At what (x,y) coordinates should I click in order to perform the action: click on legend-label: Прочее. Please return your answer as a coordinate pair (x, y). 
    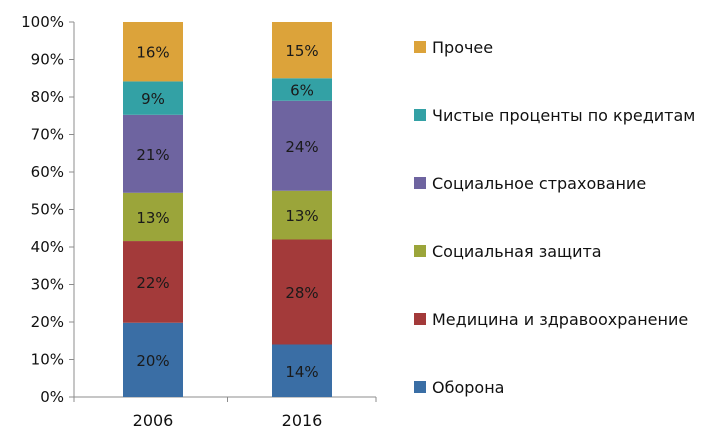
    Looking at the image, I should click on (462, 47).